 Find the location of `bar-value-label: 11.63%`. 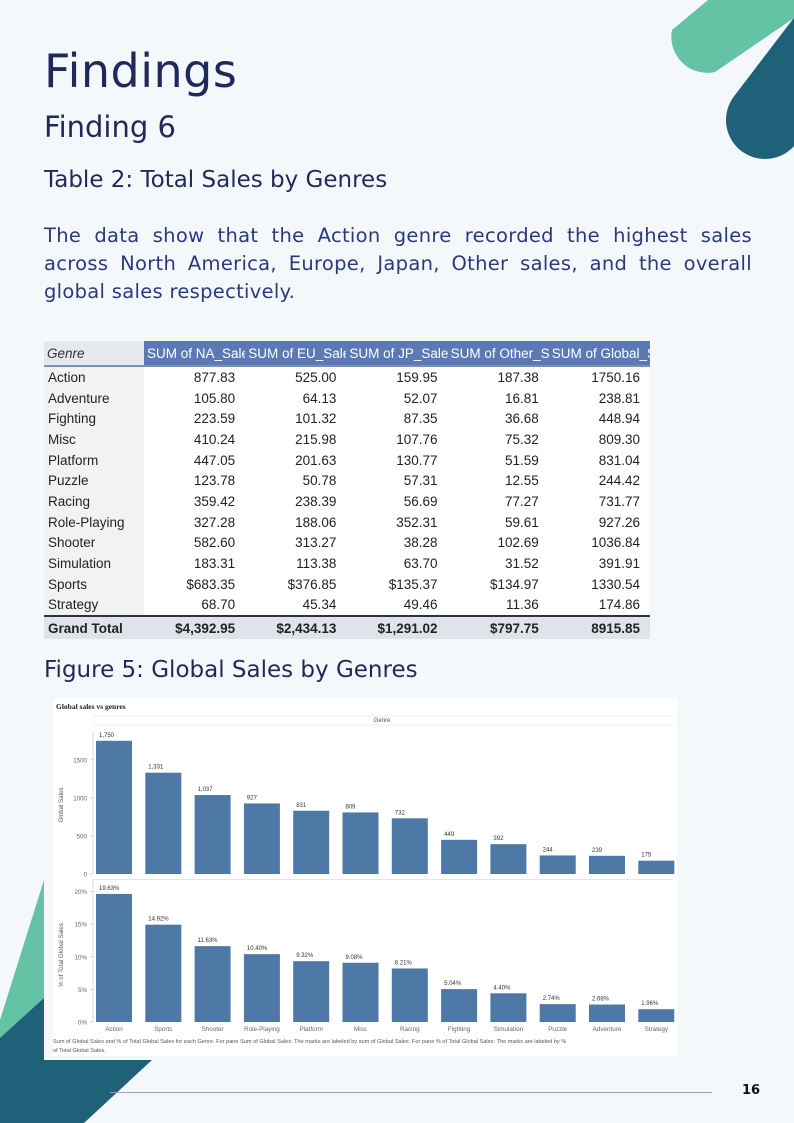

bar-value-label: 11.63% is located at coordinates (208, 941).